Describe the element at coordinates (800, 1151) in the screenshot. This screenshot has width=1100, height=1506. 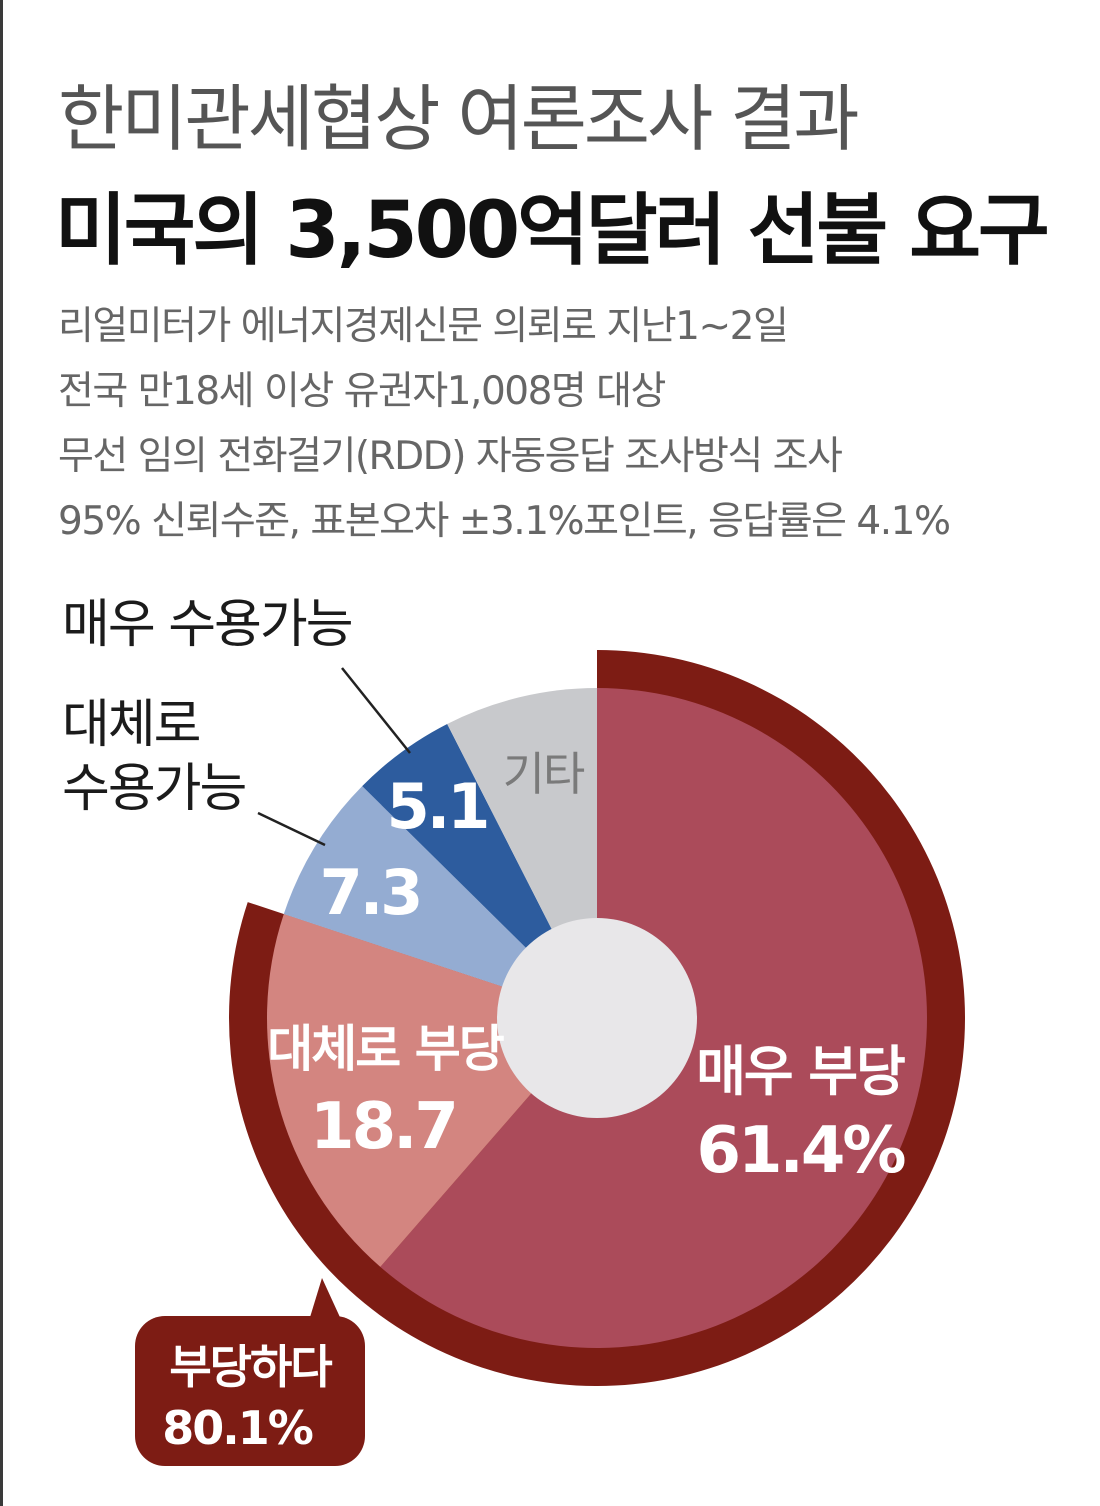
I see `value-very-unfair: 61.4%` at that location.